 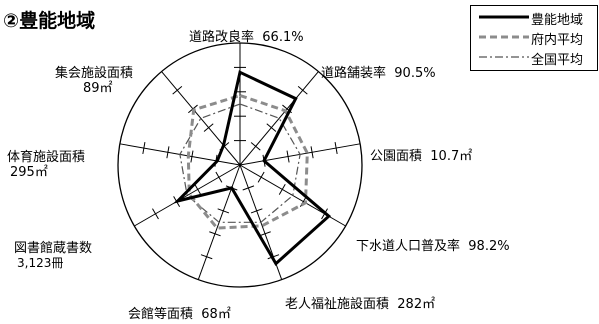 I want to click on axis-value: 98.2%, so click(x=489, y=246).